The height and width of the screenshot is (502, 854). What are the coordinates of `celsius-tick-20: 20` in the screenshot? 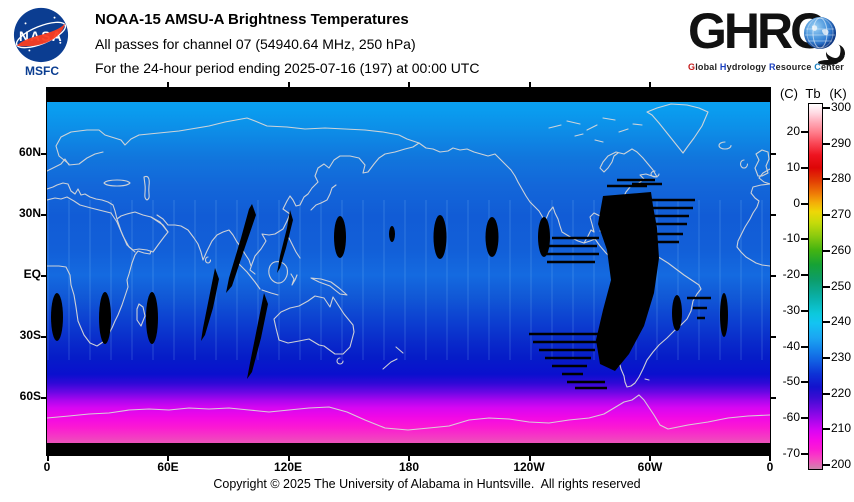 It's located at (793, 131).